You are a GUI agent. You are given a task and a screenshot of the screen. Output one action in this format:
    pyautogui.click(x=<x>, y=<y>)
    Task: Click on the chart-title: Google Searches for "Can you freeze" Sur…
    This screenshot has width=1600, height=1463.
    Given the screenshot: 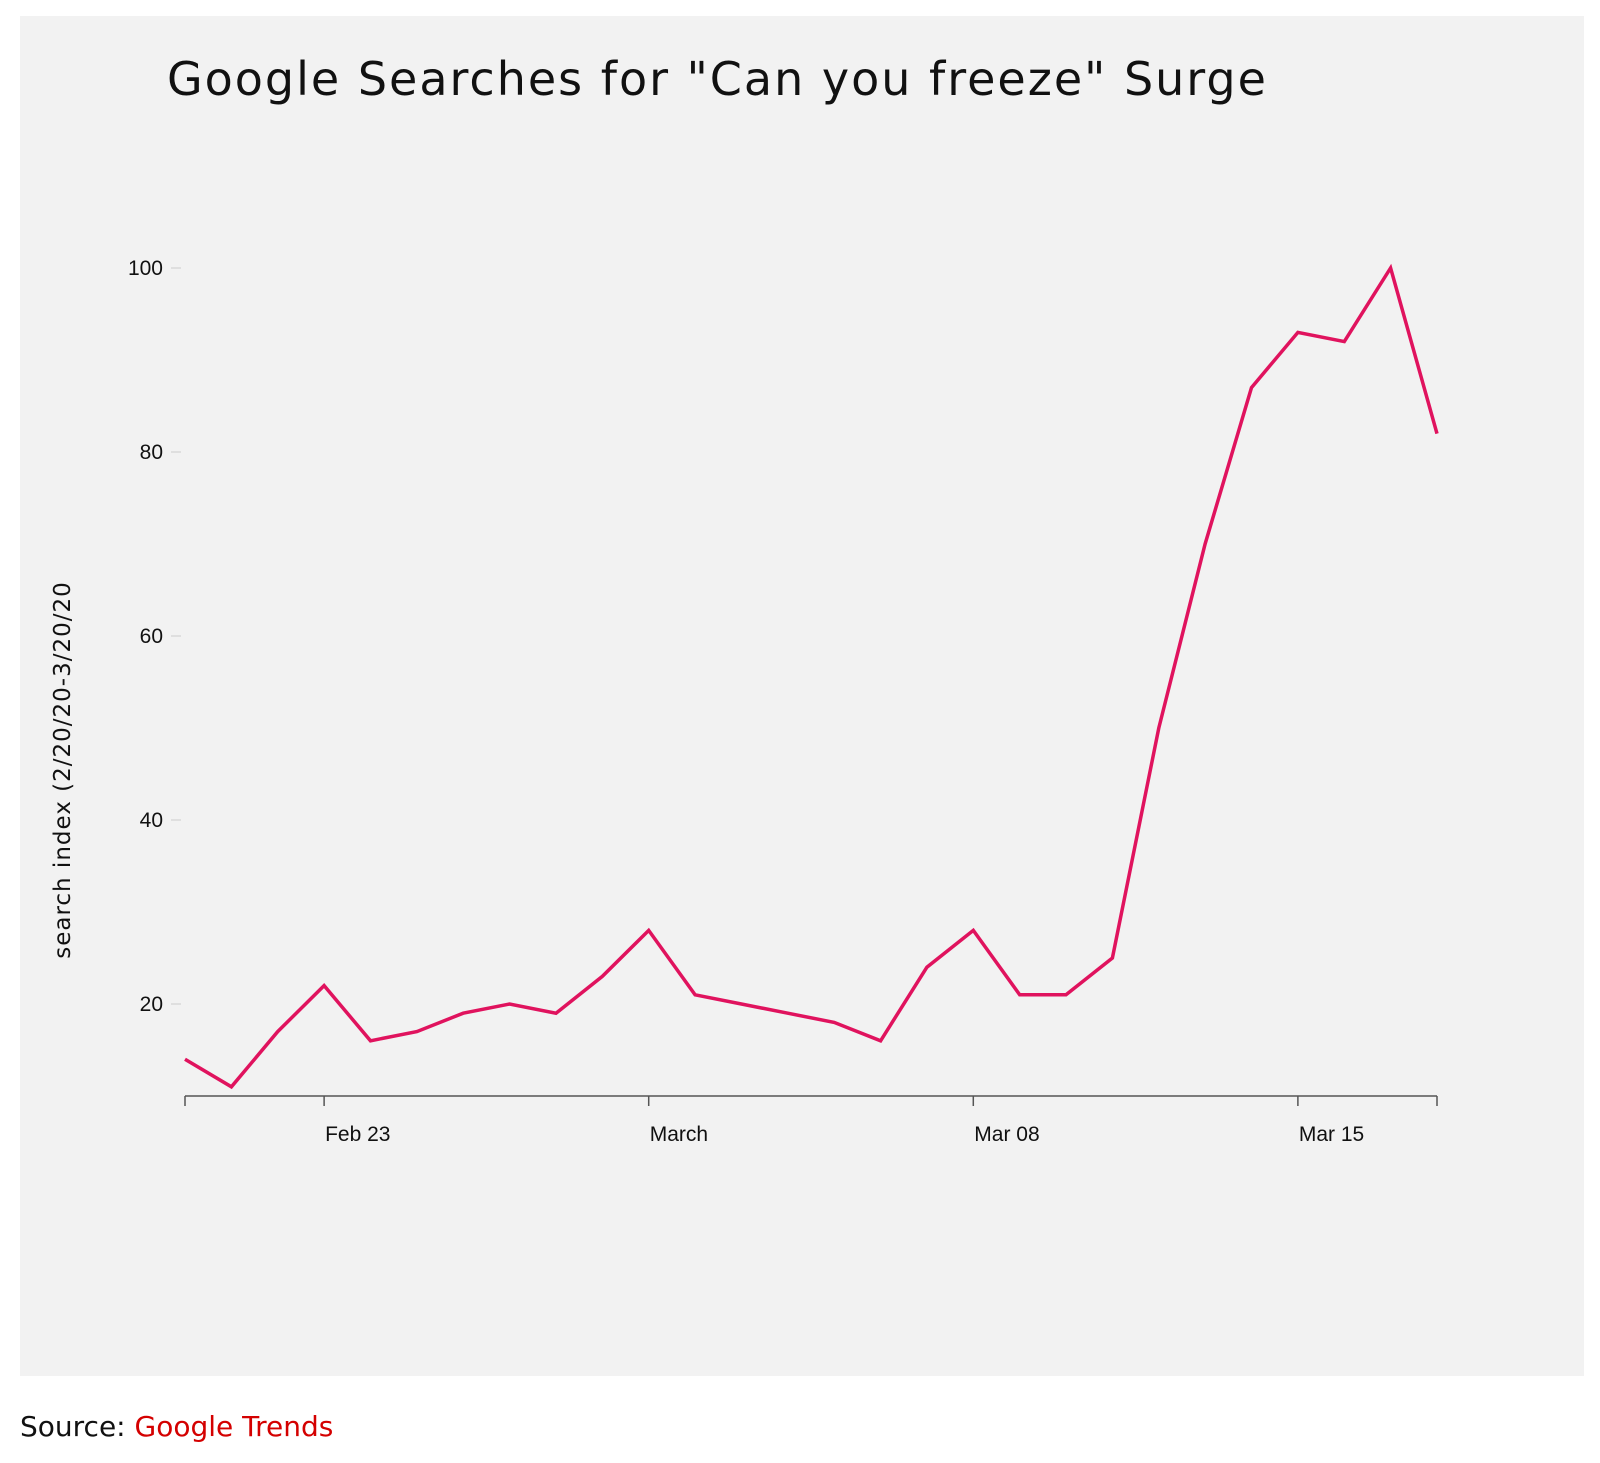 What is the action you would take?
    pyautogui.click(x=717, y=79)
    